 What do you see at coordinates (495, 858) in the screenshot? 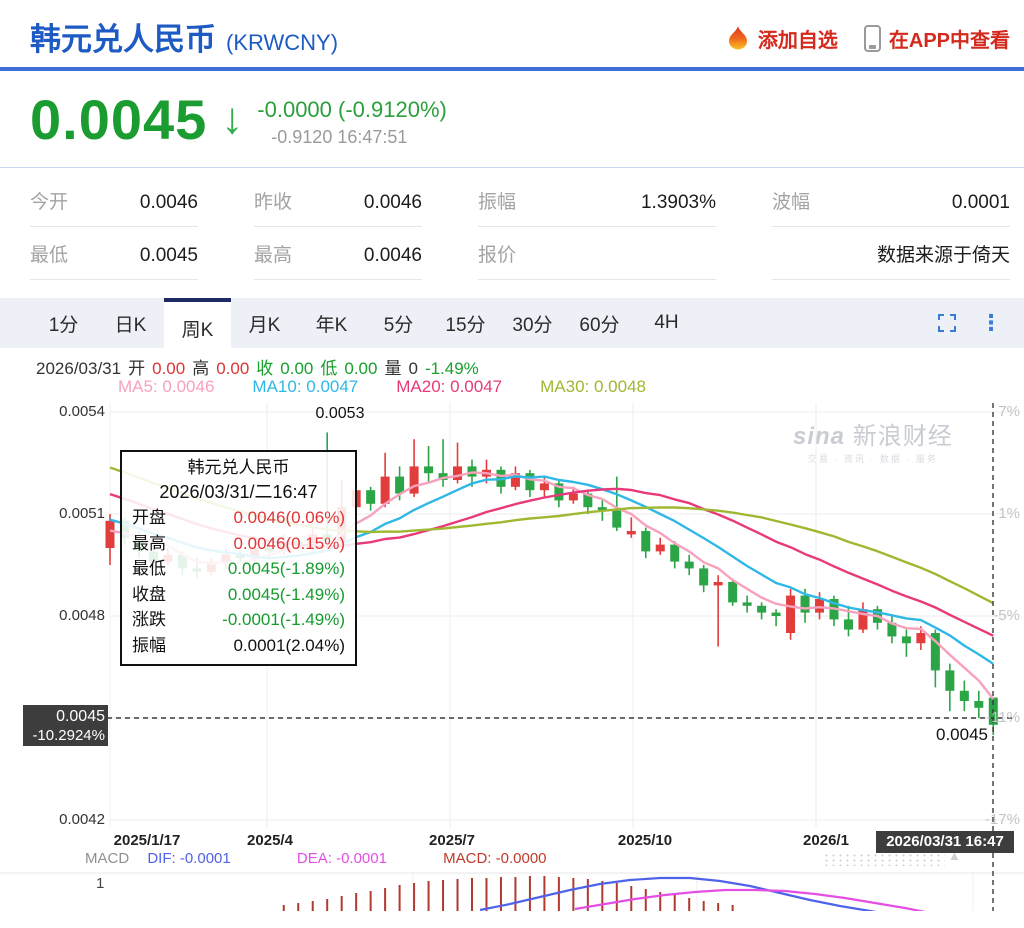
I see `macd-macd-value: MACD: -0.0000` at bounding box center [495, 858].